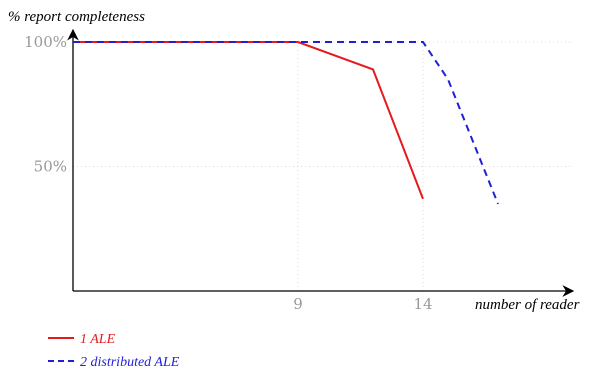  What do you see at coordinates (45, 104) in the screenshot?
I see `y-tick-labels: 50% 100%` at bounding box center [45, 104].